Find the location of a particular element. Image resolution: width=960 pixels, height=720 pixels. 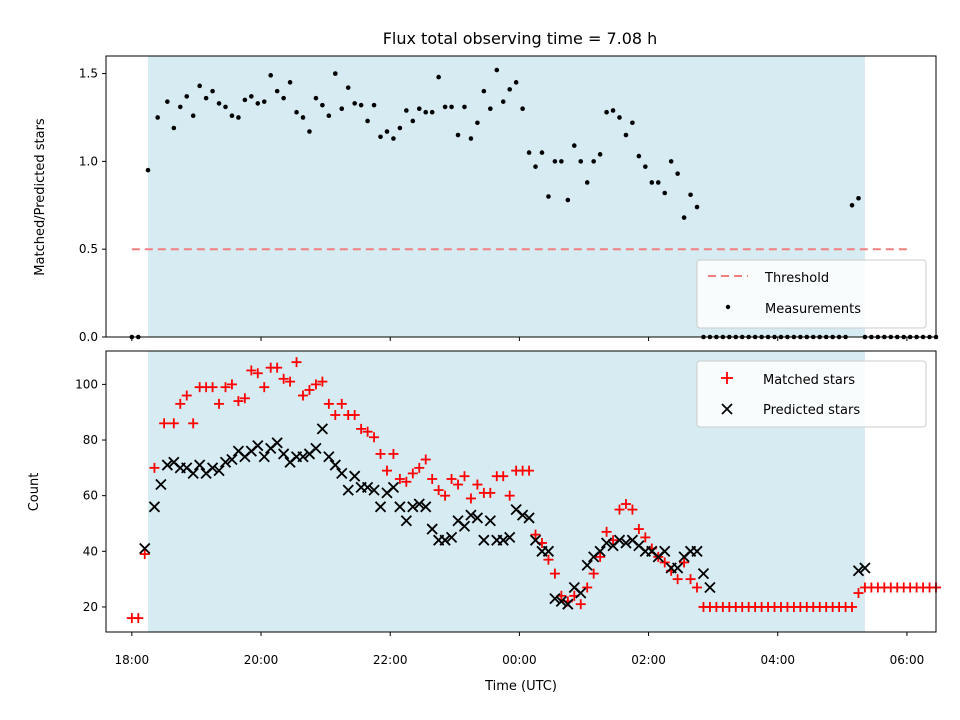

x-tick-label: 02:00 is located at coordinates (648, 660).